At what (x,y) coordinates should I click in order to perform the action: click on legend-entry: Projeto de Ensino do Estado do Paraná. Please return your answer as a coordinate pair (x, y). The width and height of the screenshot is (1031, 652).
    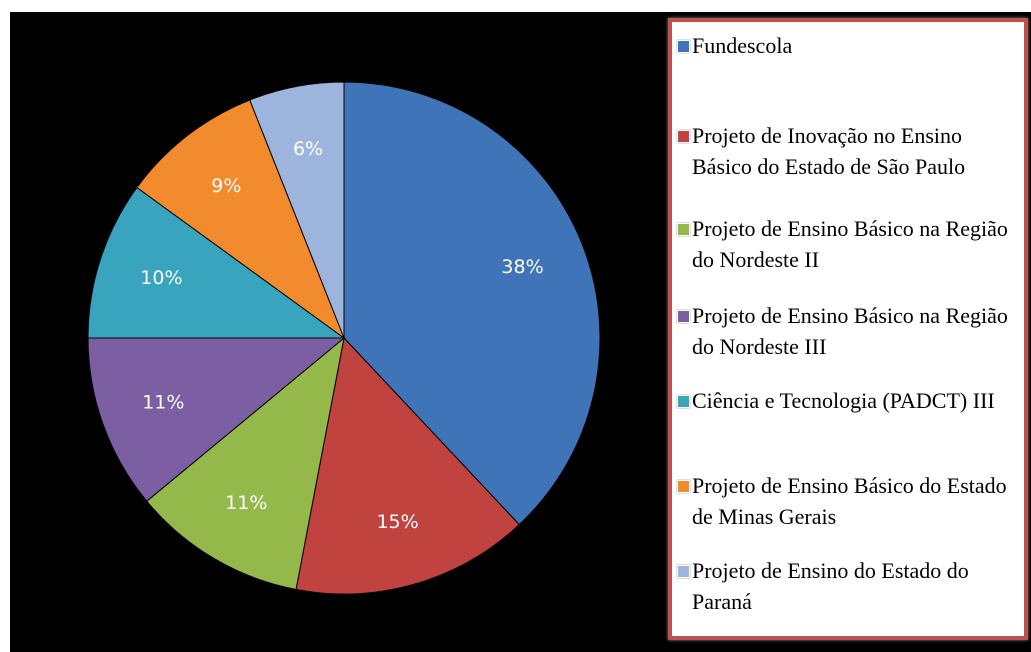
    Looking at the image, I should click on (847, 586).